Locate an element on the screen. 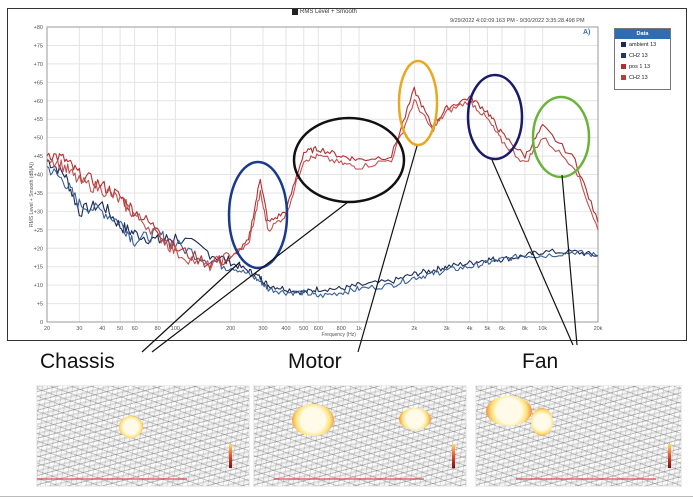 This screenshot has height=500, width=693. svg-text: +50 is located at coordinates (38, 139).